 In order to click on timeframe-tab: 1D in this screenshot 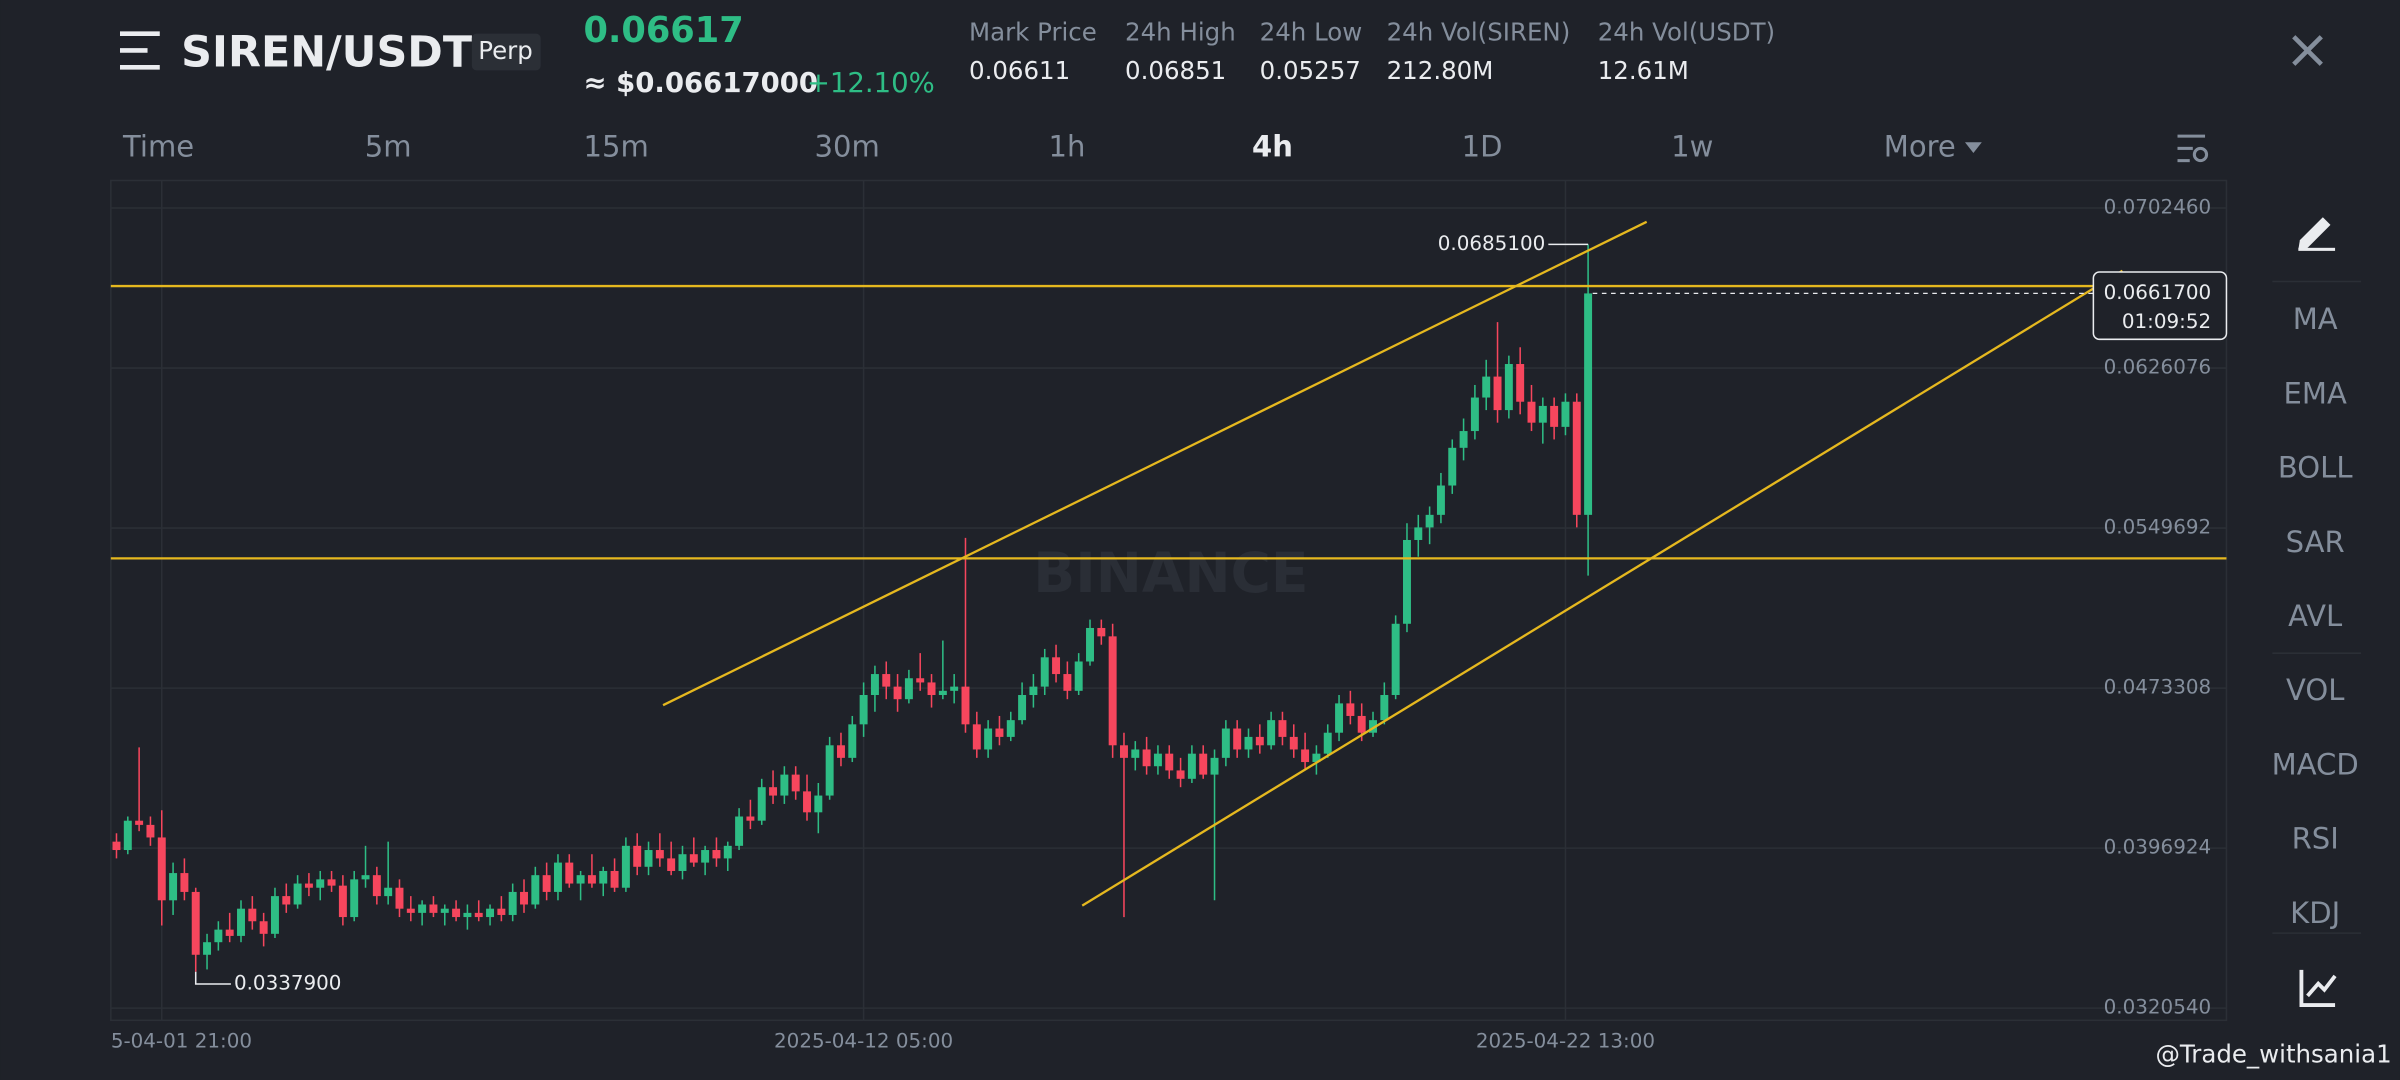, I will do `click(1482, 146)`.